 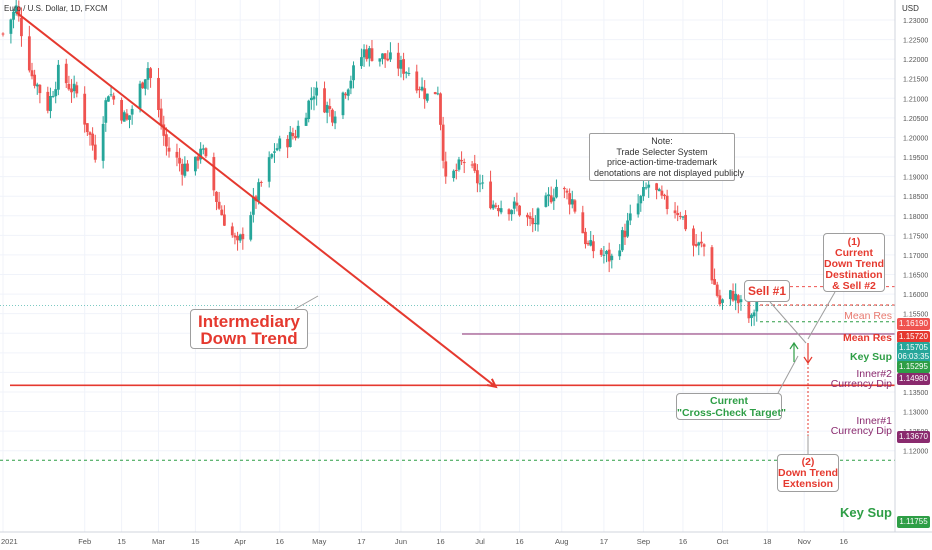 What do you see at coordinates (854, 275) in the screenshot?
I see `callout-line: Destination` at bounding box center [854, 275].